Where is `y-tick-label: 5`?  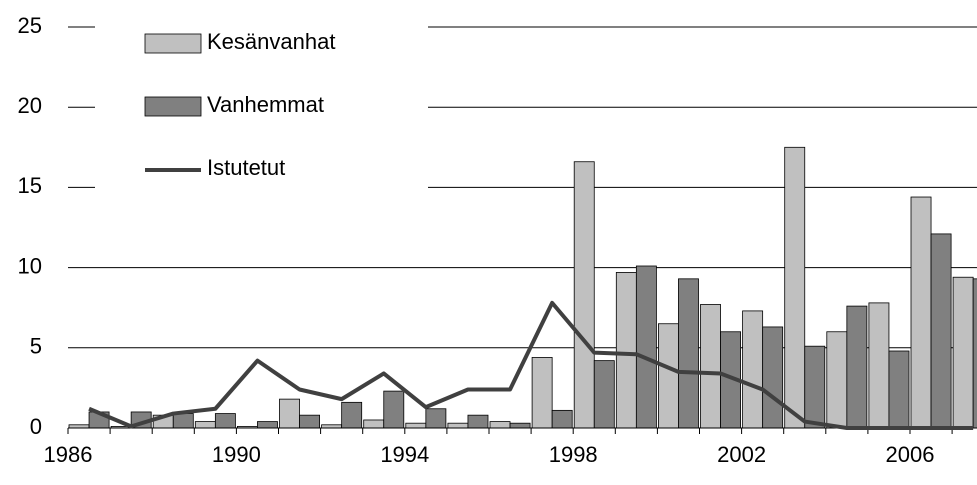
y-tick-label: 5 is located at coordinates (36, 346).